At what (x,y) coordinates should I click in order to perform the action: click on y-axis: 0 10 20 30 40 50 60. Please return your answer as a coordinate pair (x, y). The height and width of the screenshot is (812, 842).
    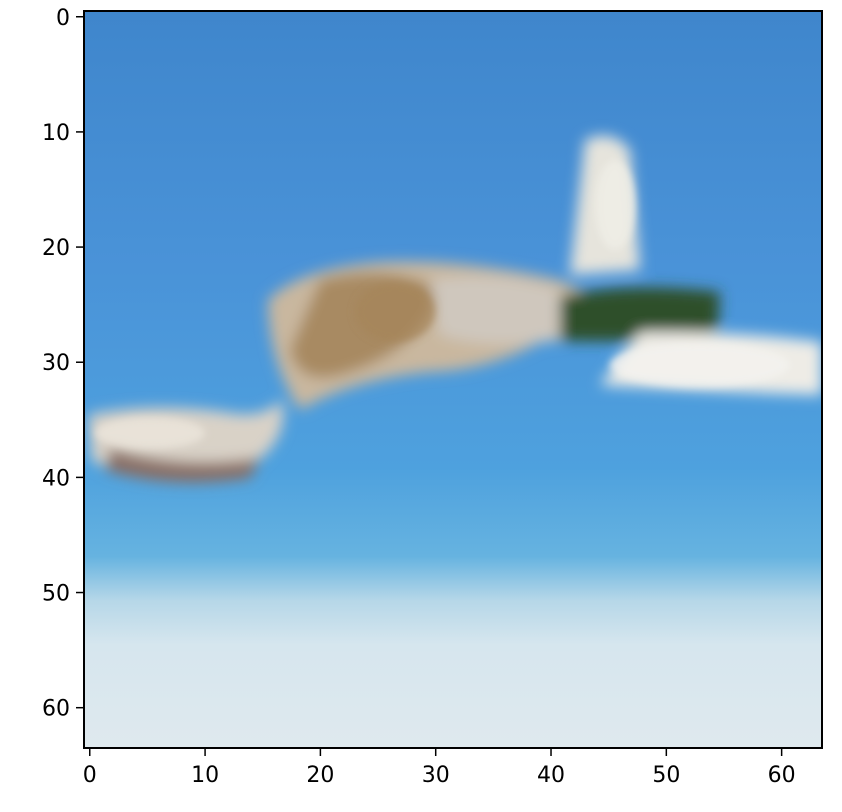
    Looking at the image, I should click on (63, 364).